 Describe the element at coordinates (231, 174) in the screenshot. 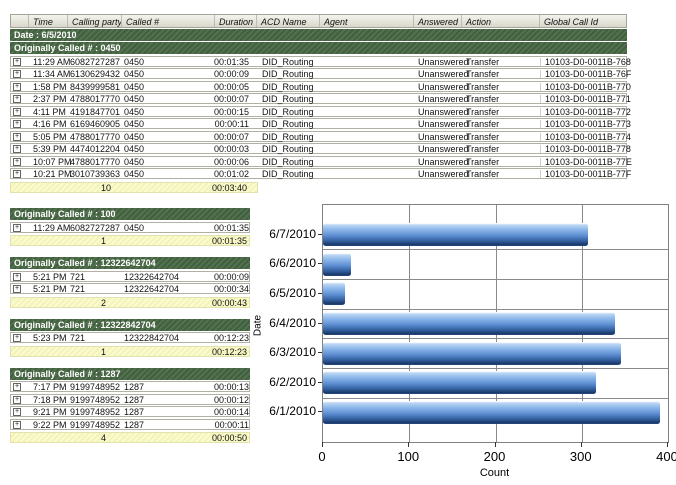

I see `cell-duration: 00:01:02` at that location.